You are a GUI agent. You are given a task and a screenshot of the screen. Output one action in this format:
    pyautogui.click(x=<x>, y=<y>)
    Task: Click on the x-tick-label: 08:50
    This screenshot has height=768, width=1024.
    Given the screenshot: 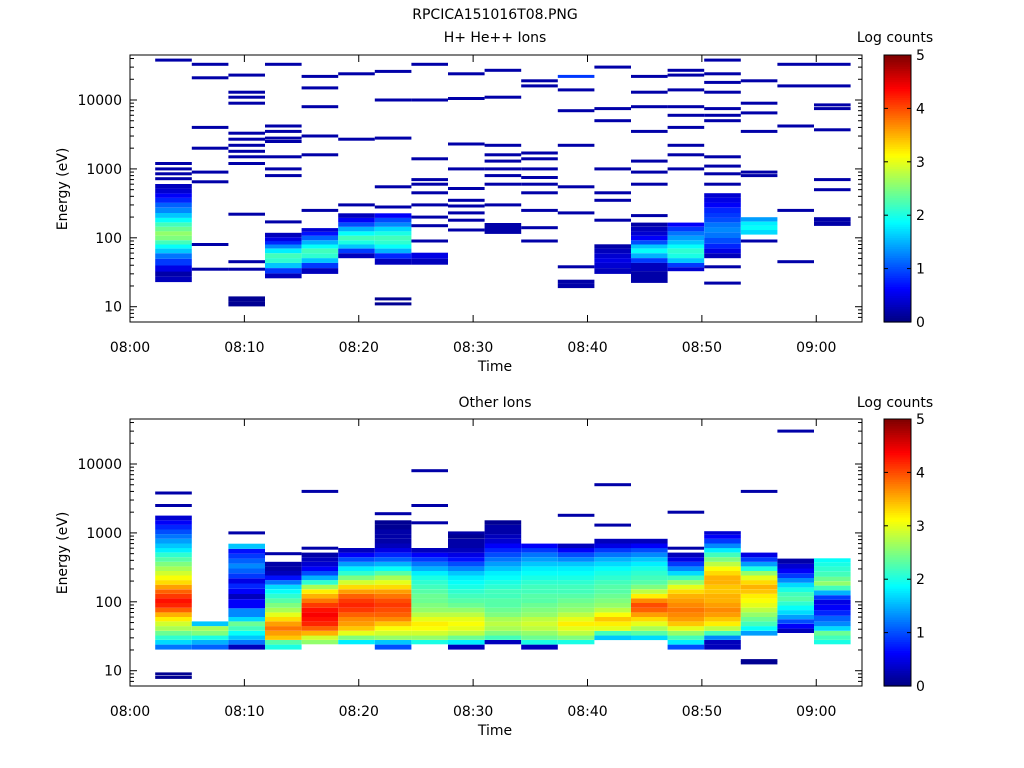 What is the action you would take?
    pyautogui.click(x=702, y=712)
    